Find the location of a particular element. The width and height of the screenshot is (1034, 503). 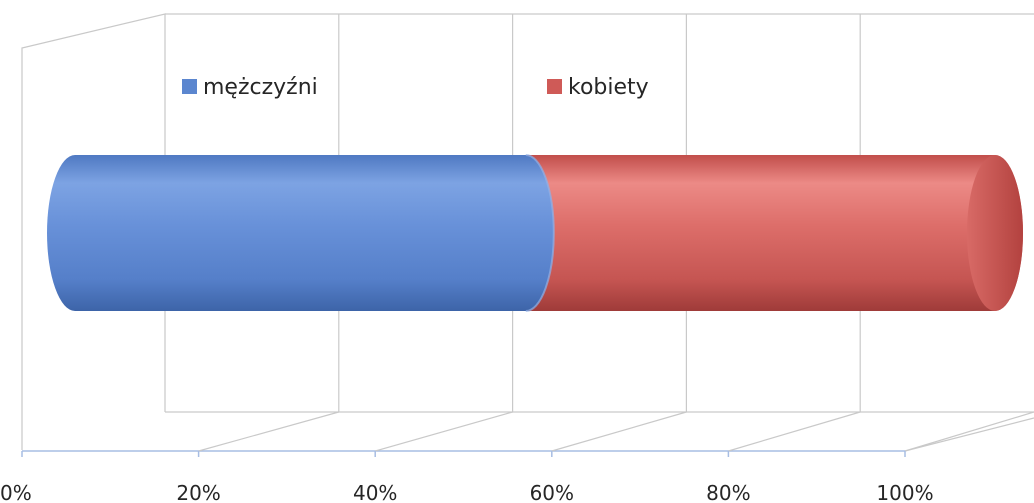

legend-swatch-men is located at coordinates (189, 86).